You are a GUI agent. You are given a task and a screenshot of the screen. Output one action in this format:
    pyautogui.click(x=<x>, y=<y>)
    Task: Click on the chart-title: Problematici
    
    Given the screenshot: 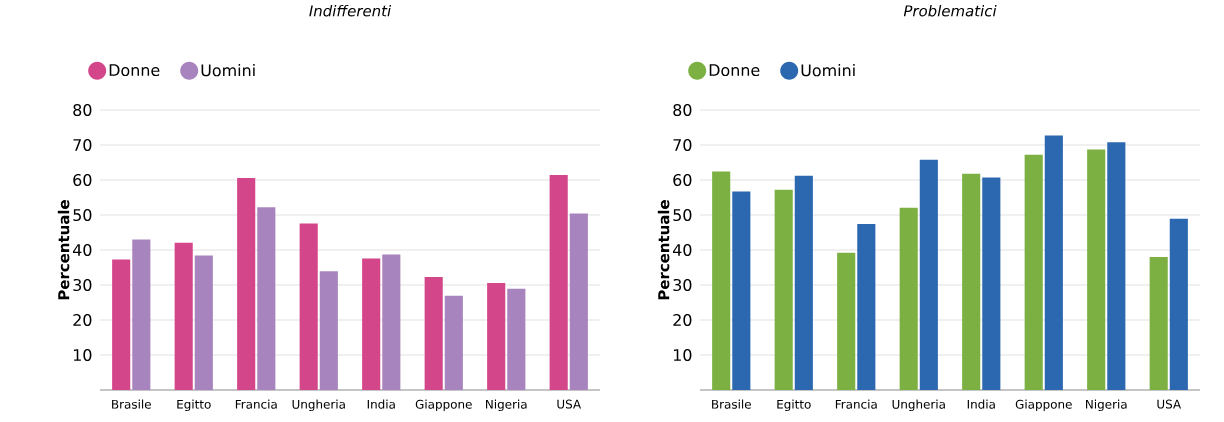 What is the action you would take?
    pyautogui.click(x=950, y=10)
    